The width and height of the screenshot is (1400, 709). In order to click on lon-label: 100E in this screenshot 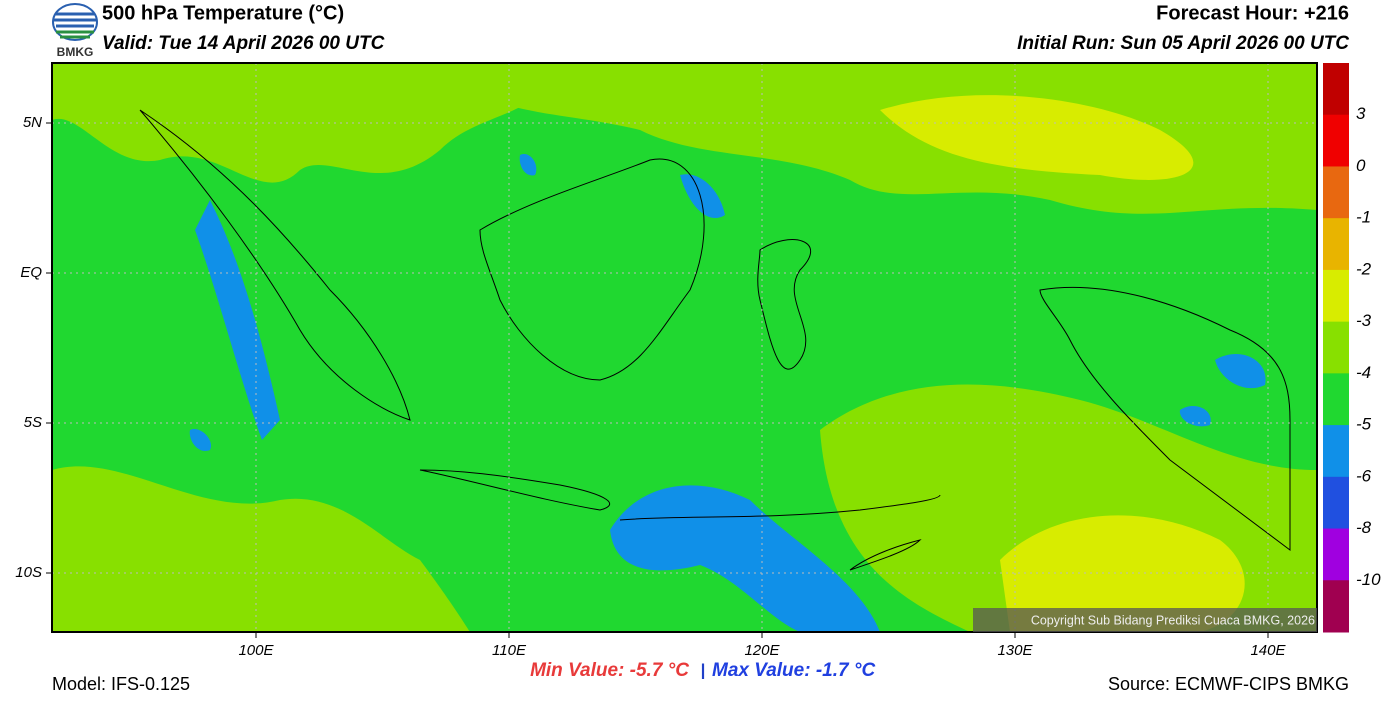, I will do `click(256, 650)`.